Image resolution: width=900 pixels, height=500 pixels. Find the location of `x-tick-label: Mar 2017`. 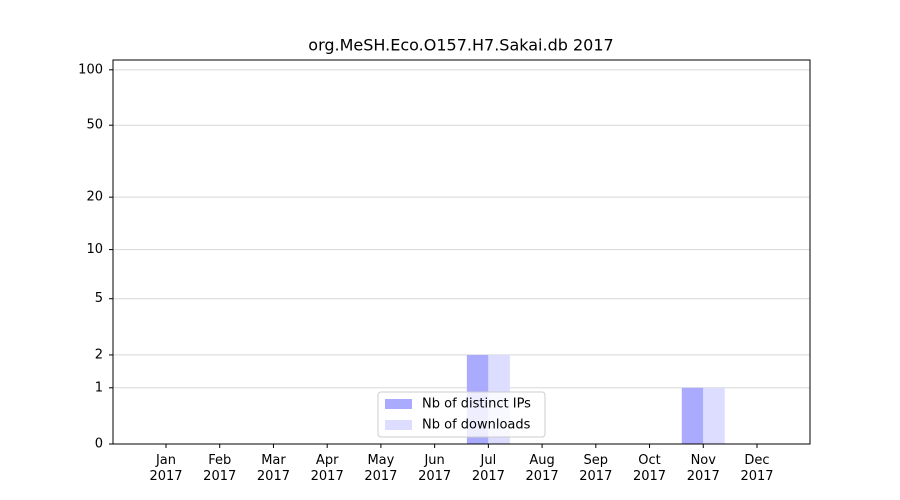

x-tick-label: Mar 2017 is located at coordinates (273, 468).